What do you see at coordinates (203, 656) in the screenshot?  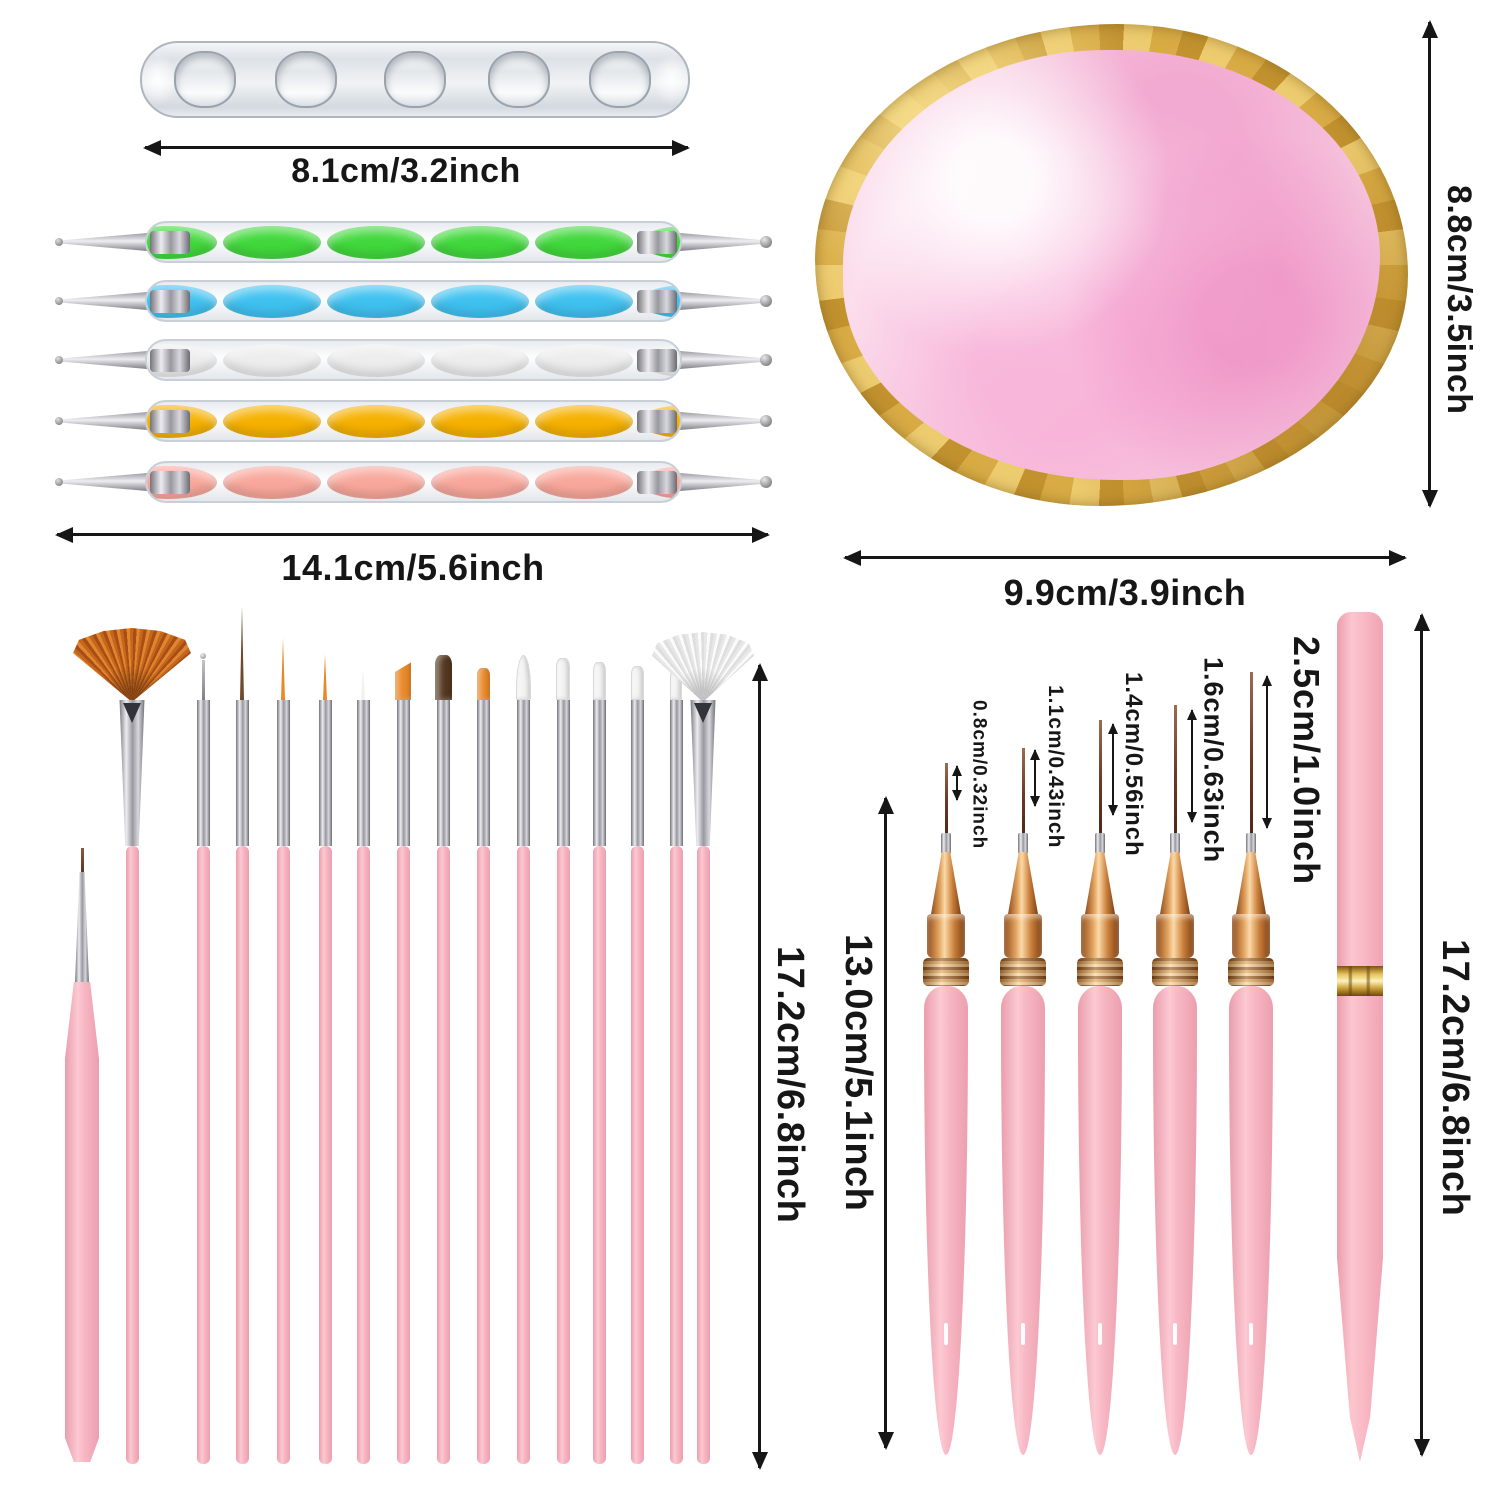 I see `nail-brush-2-dotting-tip-ball-tip` at bounding box center [203, 656].